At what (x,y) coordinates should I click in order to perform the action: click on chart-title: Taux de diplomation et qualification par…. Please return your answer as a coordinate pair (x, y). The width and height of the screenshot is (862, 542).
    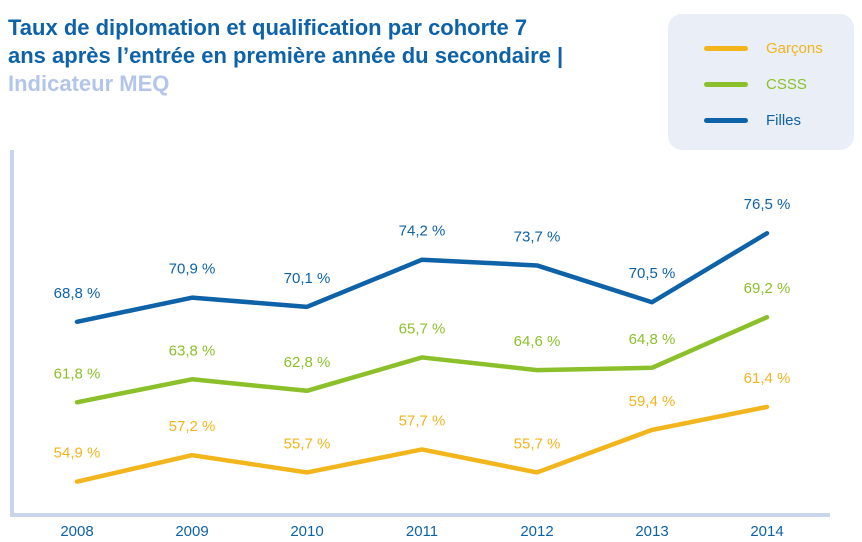
    Looking at the image, I should click on (286, 41).